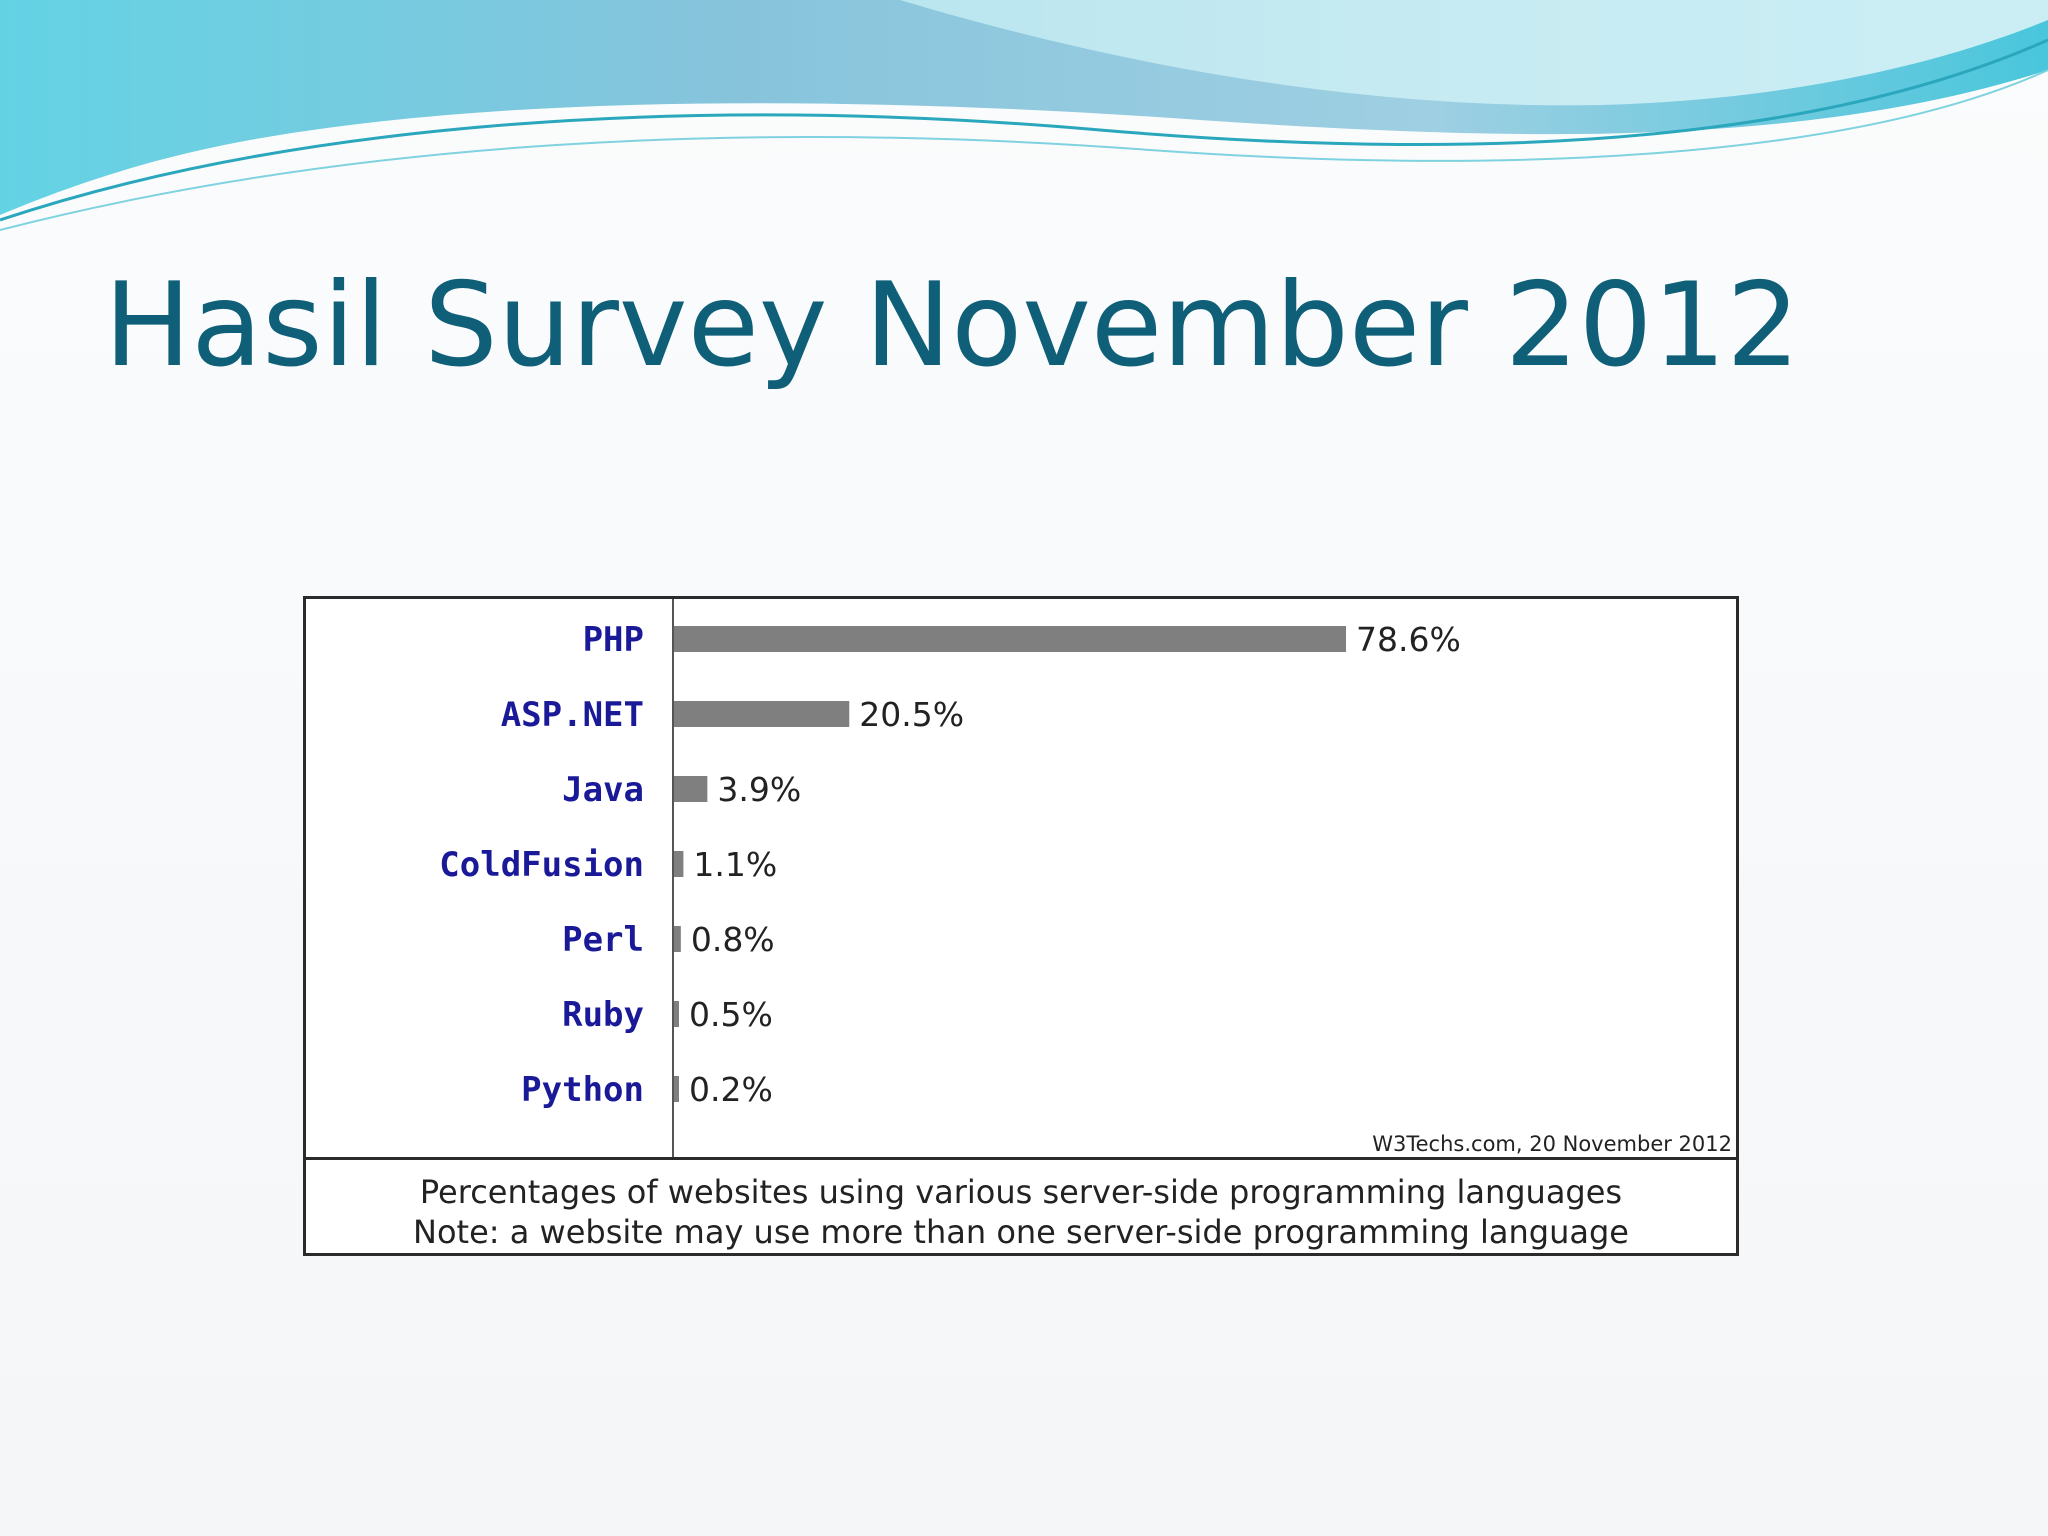 The height and width of the screenshot is (1536, 2048). What do you see at coordinates (733, 939) in the screenshot?
I see `value-label-perl: 0.8%` at bounding box center [733, 939].